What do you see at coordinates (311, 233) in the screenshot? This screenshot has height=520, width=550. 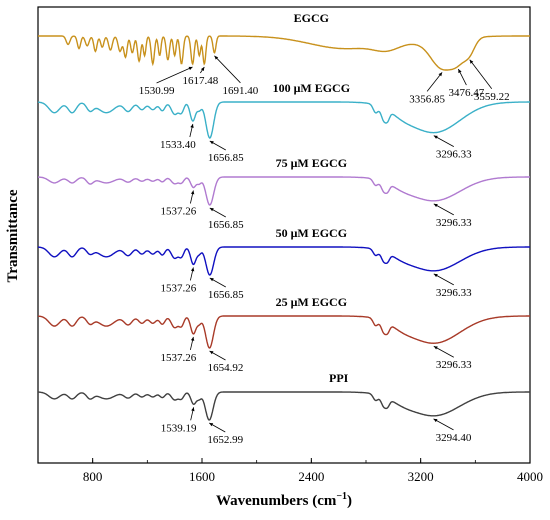 I see `series-name: 50 μM EGCG` at bounding box center [311, 233].